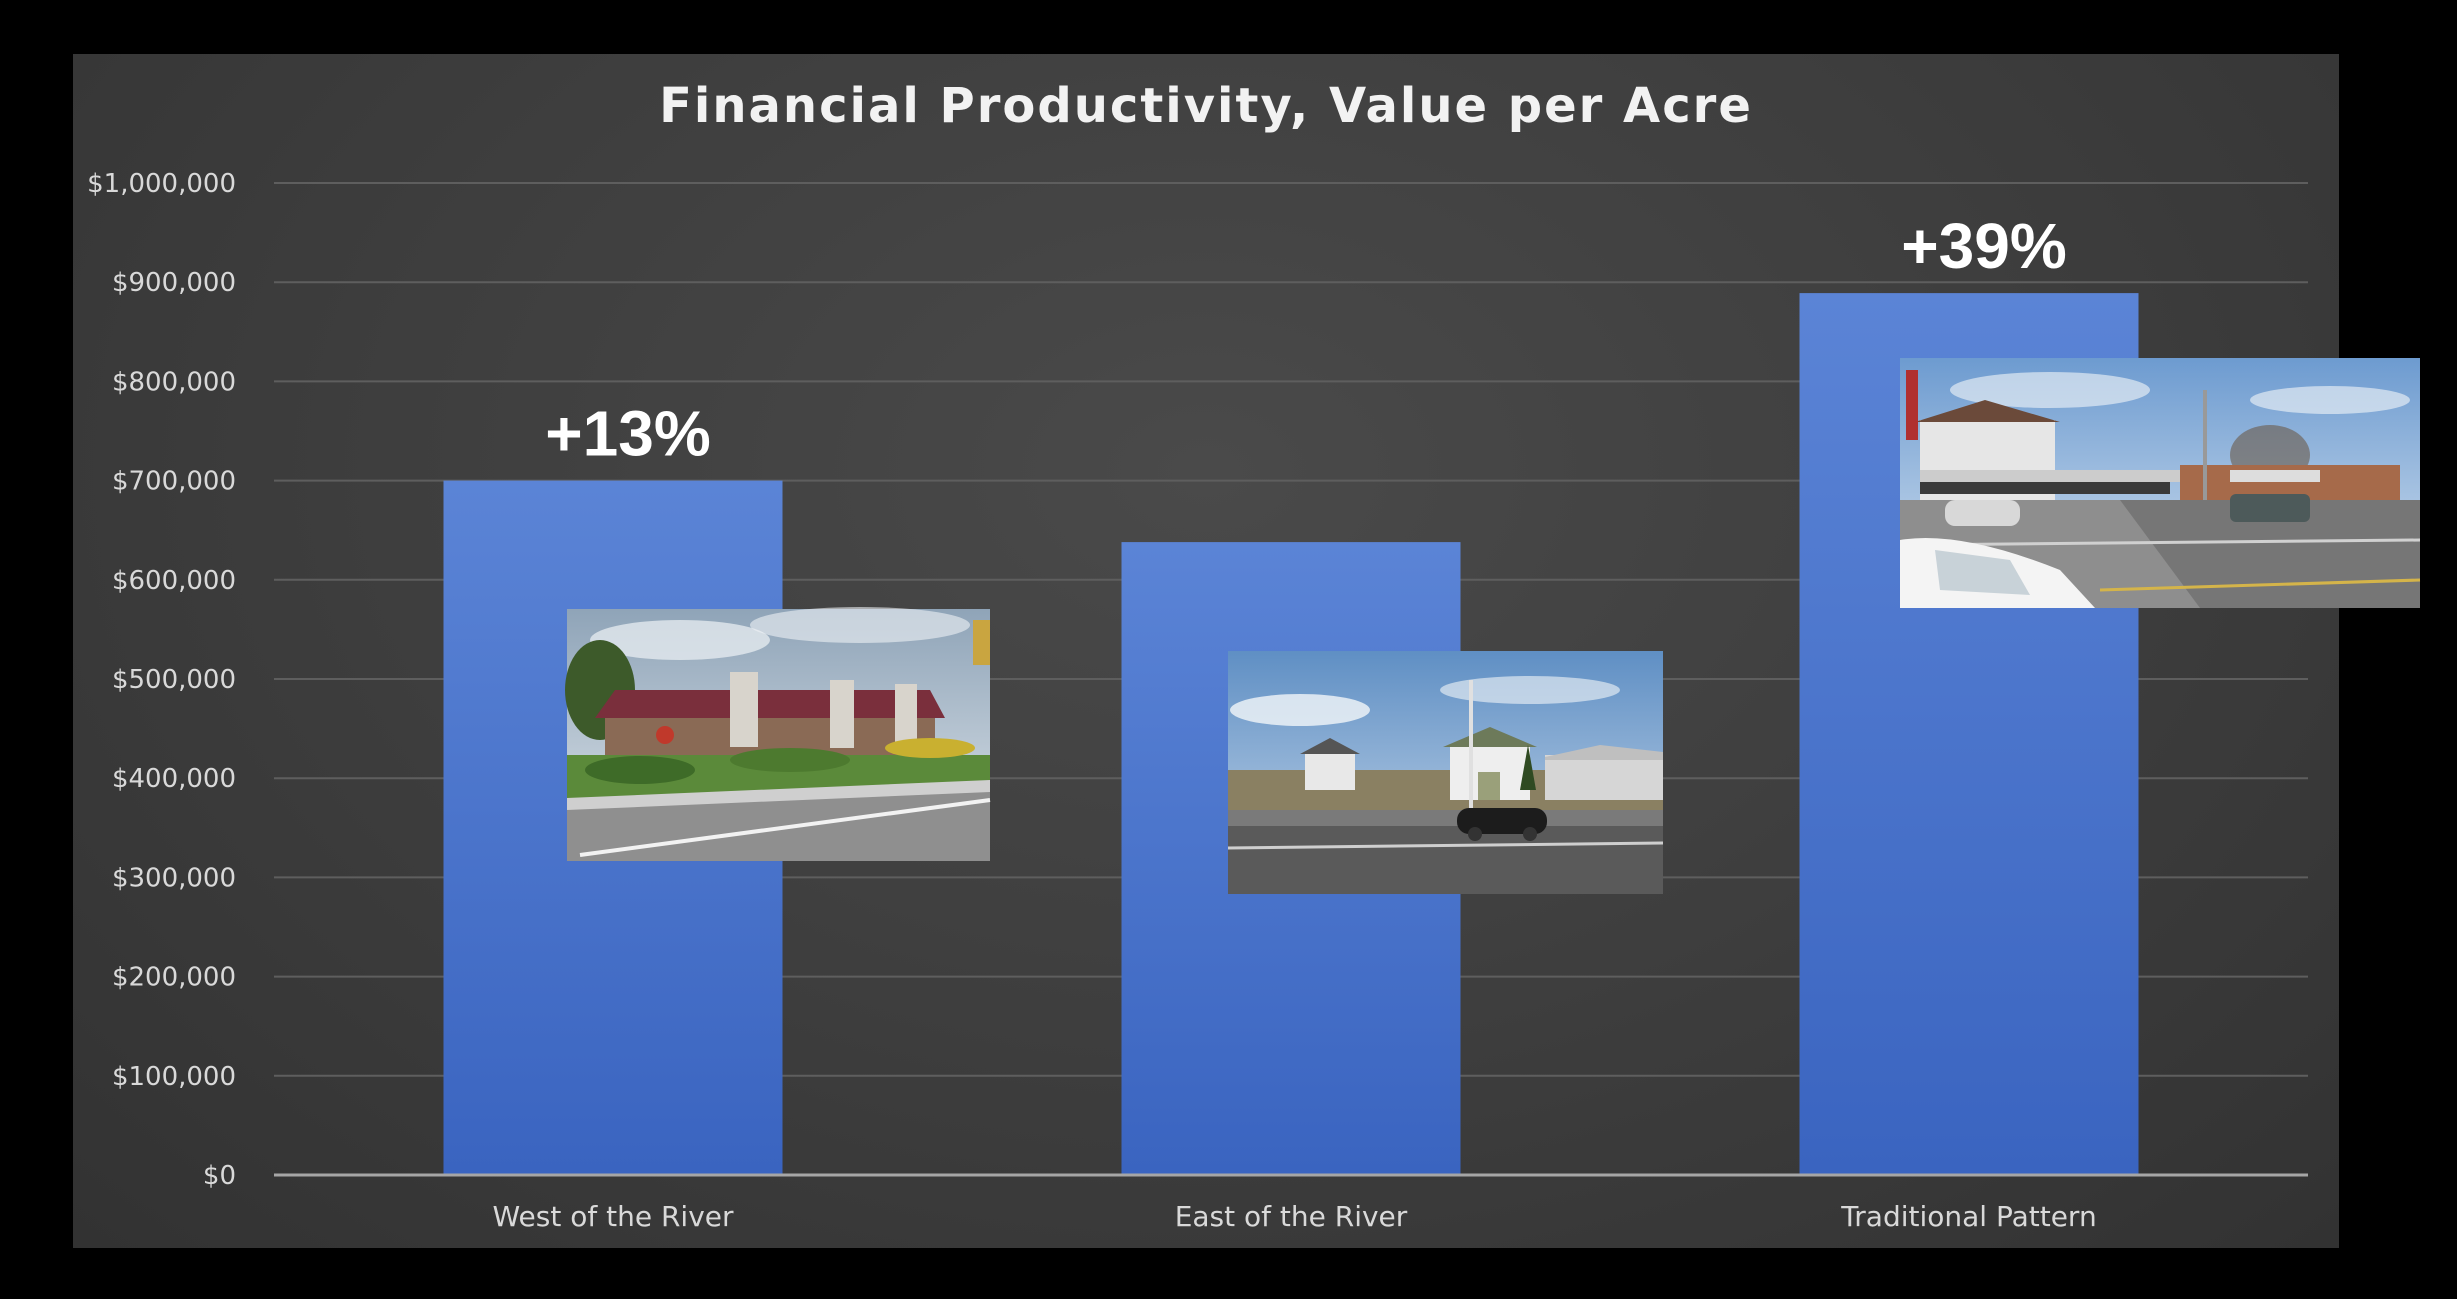  I want to click on x-tick-label: East of the River, so click(1291, 1216).